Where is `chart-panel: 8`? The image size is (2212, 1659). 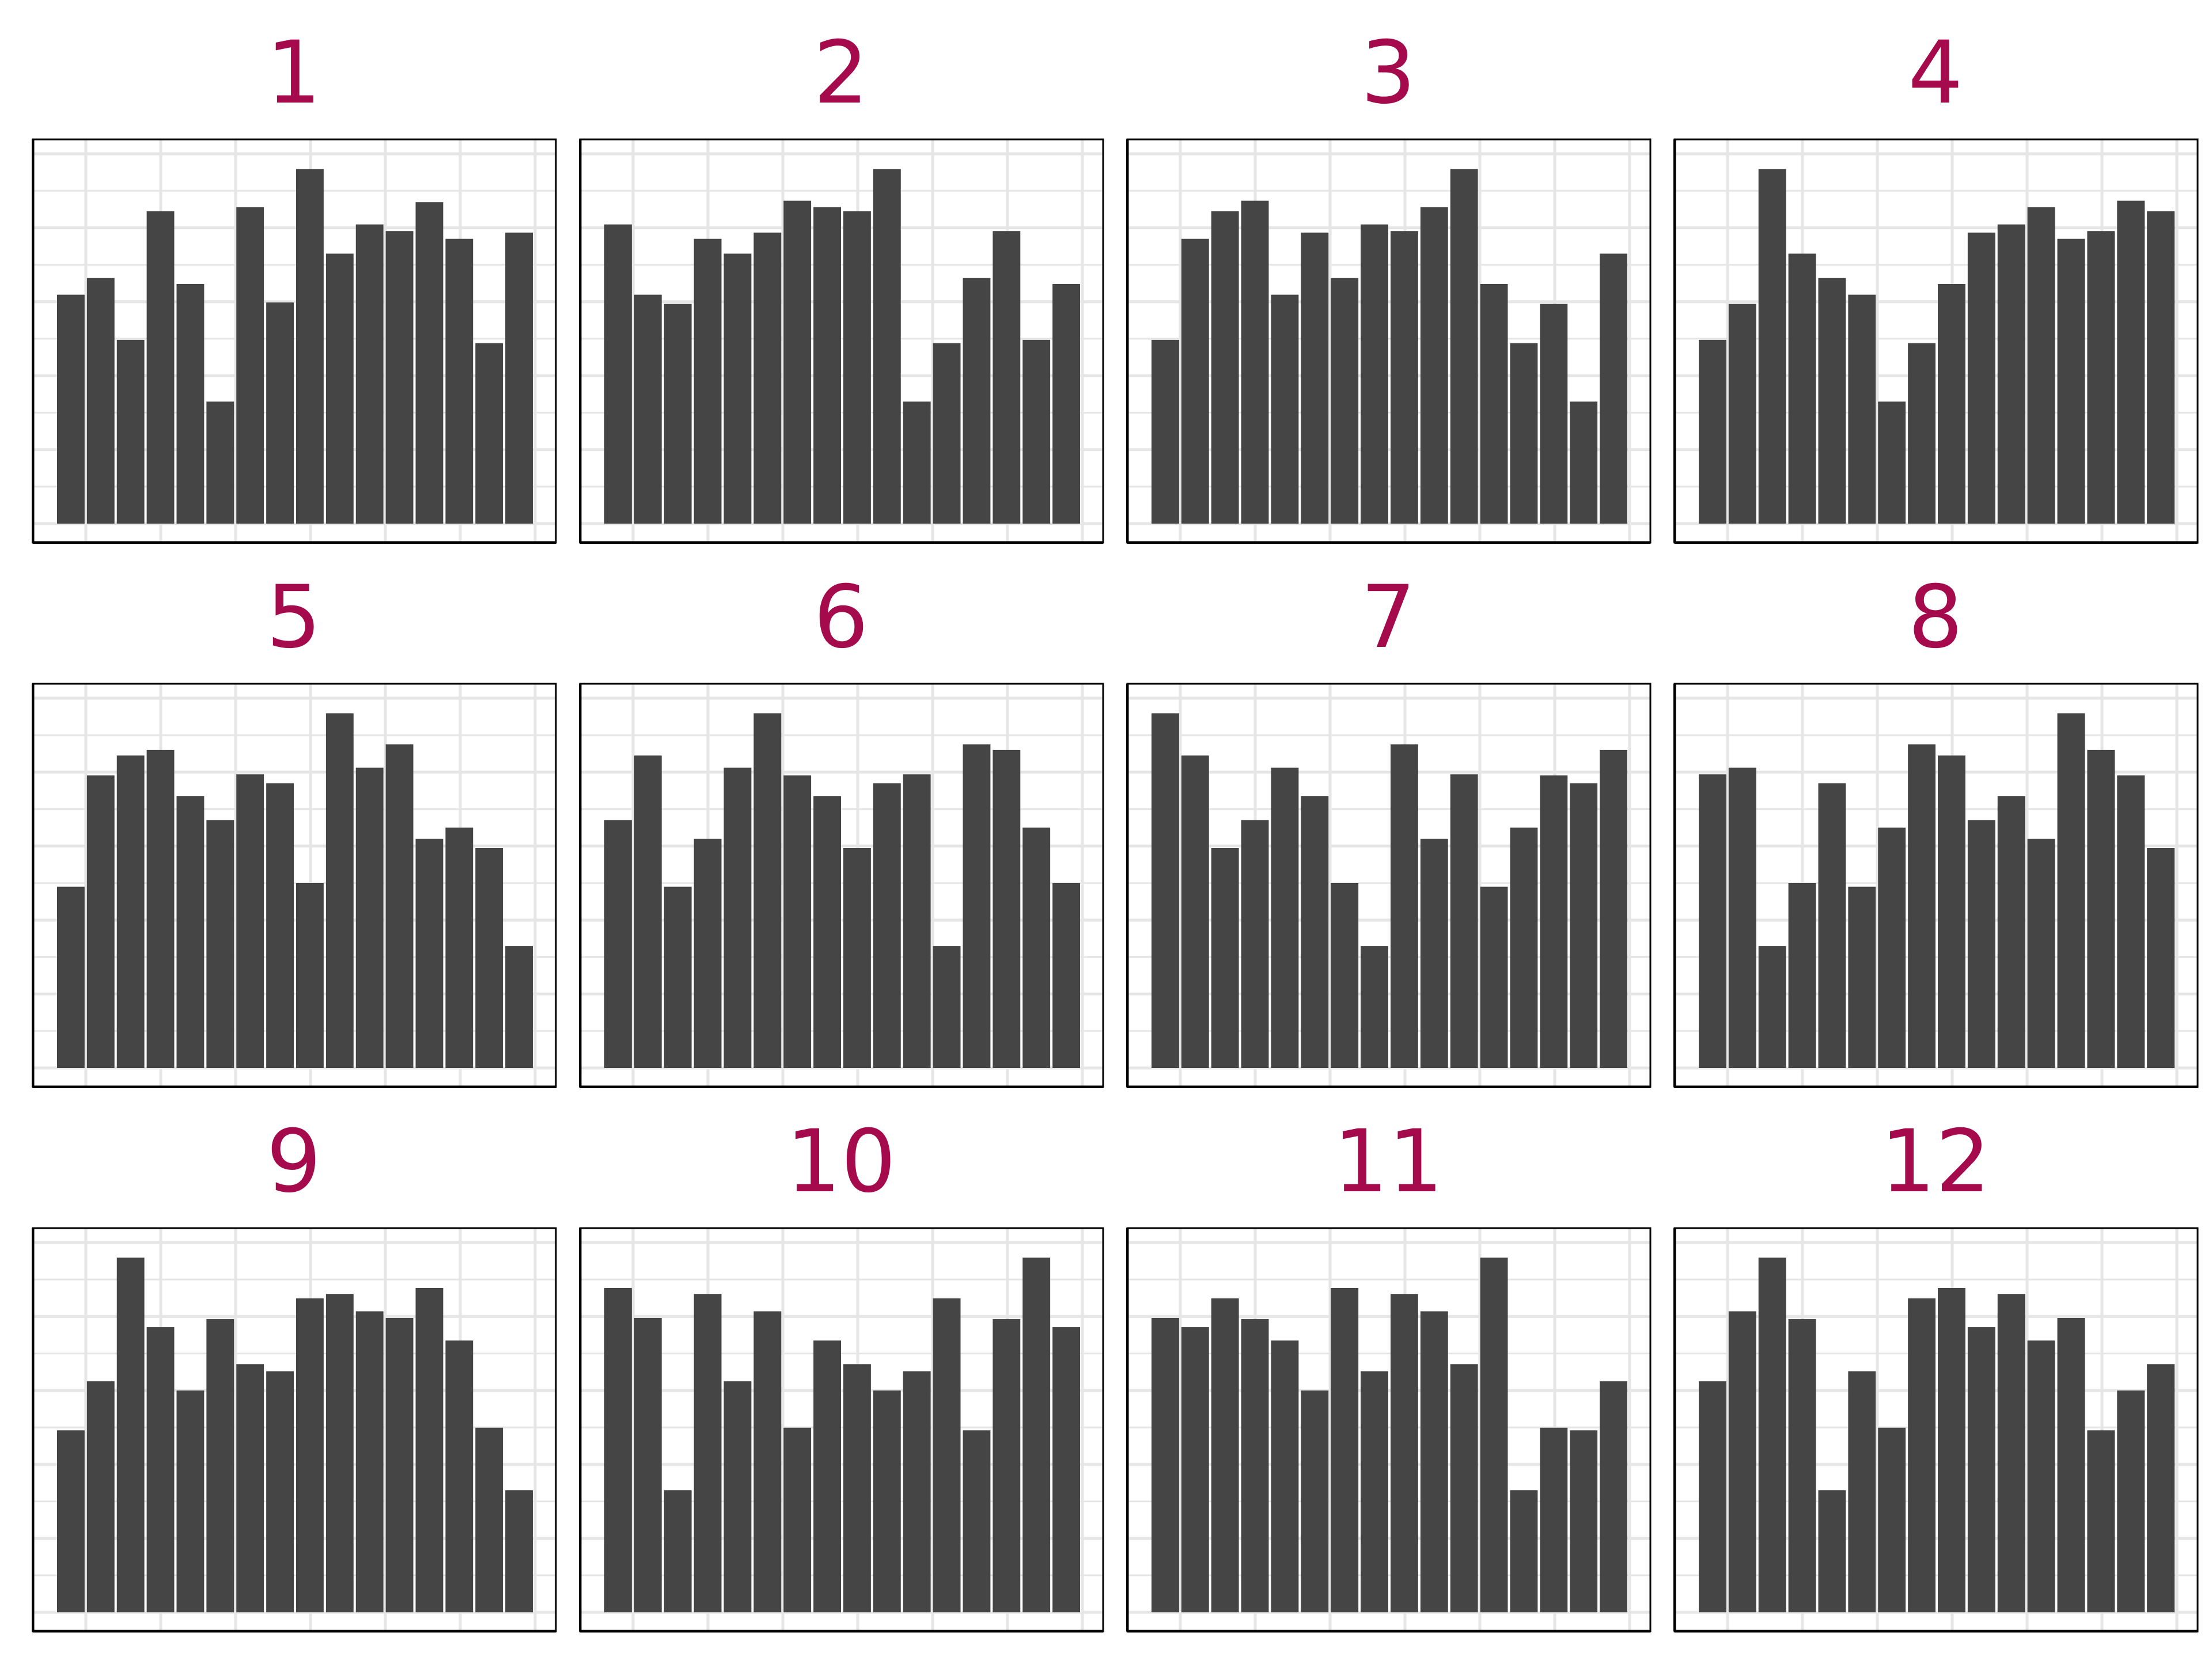 chart-panel: 8 is located at coordinates (1936, 816).